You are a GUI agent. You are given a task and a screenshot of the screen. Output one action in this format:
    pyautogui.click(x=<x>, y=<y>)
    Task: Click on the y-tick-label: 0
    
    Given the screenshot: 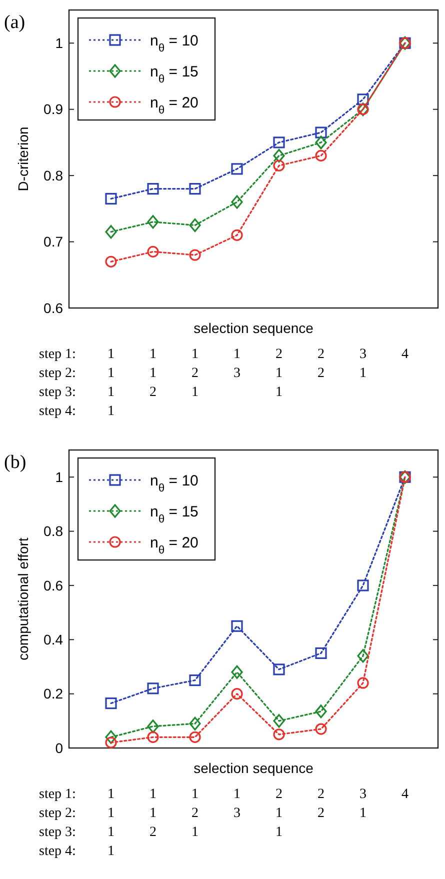 What is the action you would take?
    pyautogui.click(x=59, y=748)
    